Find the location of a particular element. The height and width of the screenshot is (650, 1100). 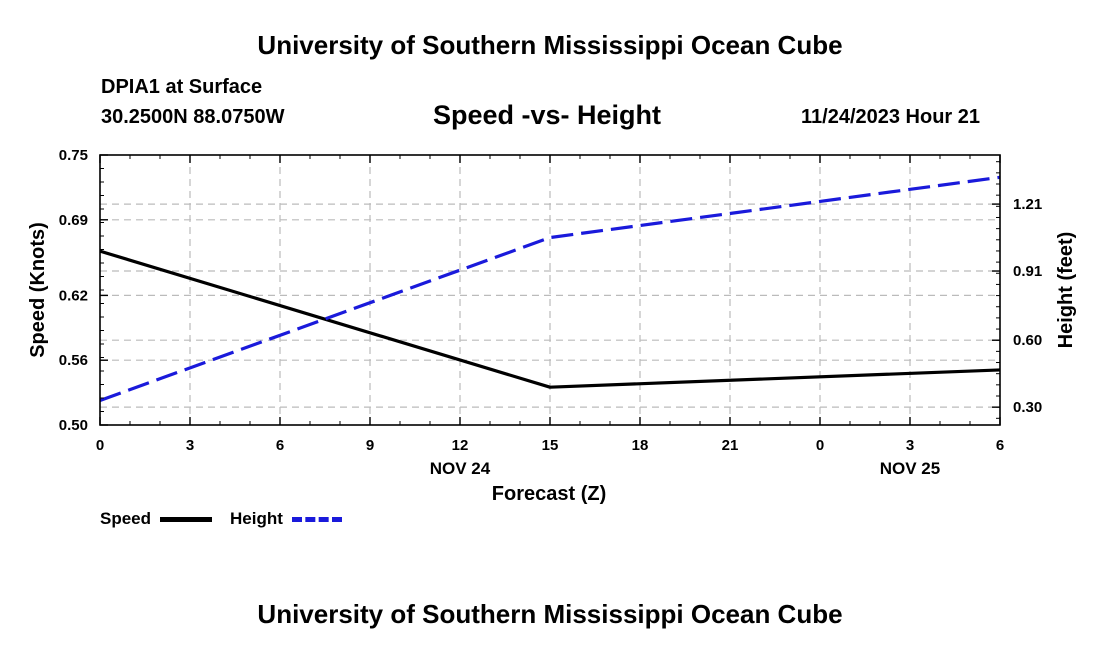

legend-speed-swatch is located at coordinates (186, 519).